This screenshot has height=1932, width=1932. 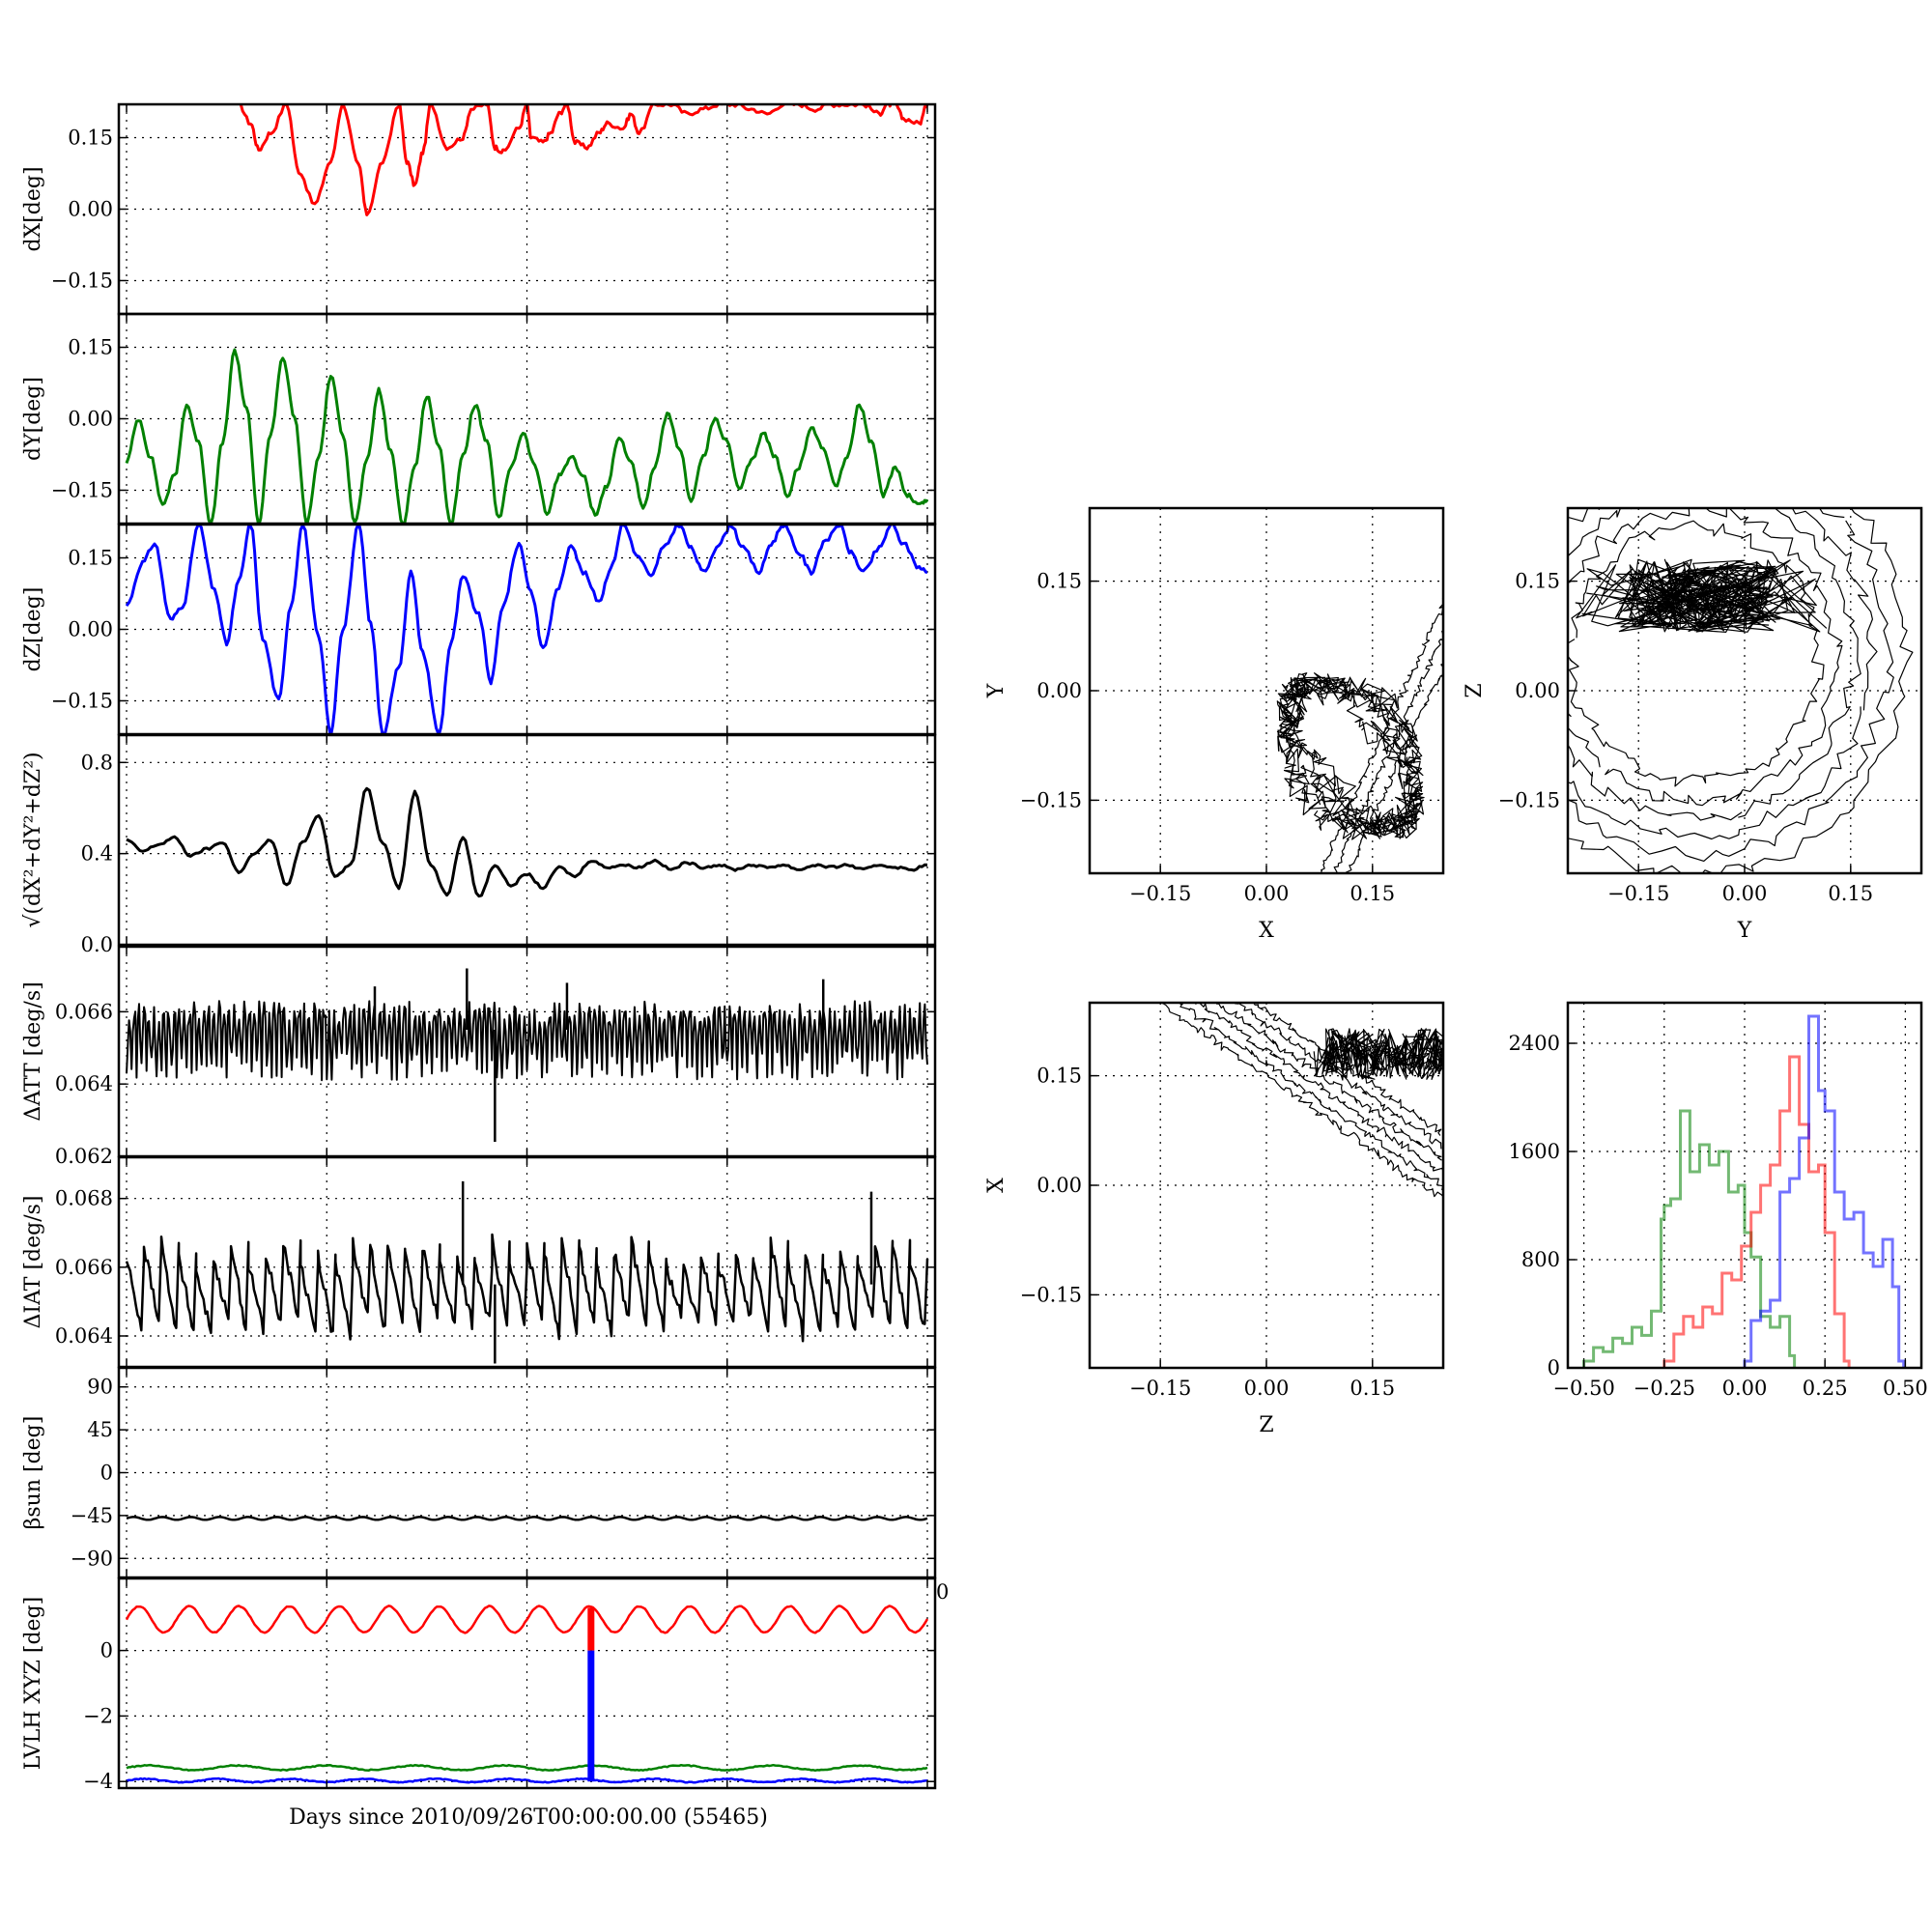 What do you see at coordinates (106, 1650) in the screenshot?
I see `LVLH-ytick-label-2: 0` at bounding box center [106, 1650].